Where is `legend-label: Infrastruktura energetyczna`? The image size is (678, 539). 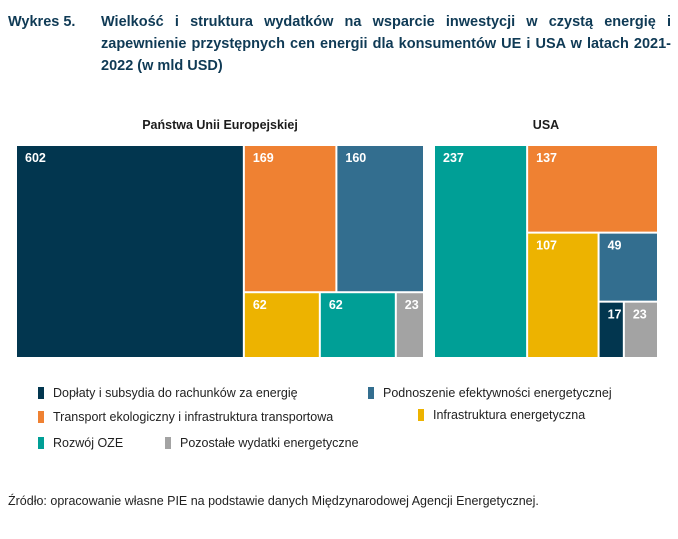 legend-label: Infrastruktura energetyczna is located at coordinates (509, 415).